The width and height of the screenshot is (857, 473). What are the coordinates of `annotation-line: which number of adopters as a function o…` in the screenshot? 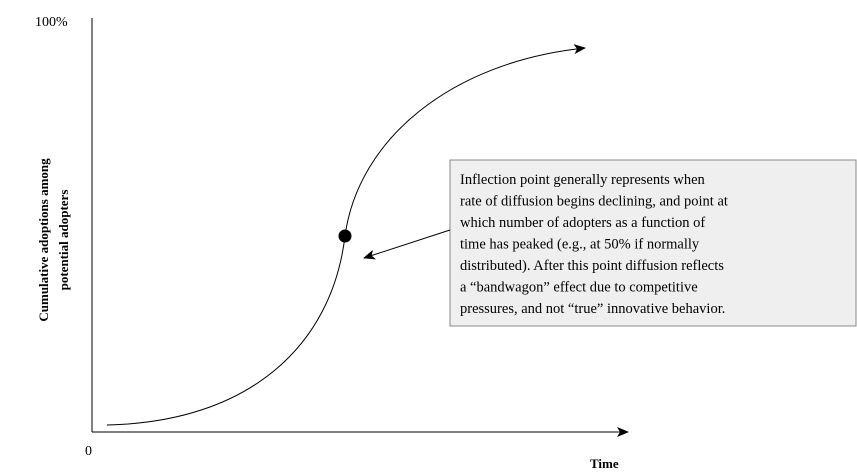 It's located at (582, 223).